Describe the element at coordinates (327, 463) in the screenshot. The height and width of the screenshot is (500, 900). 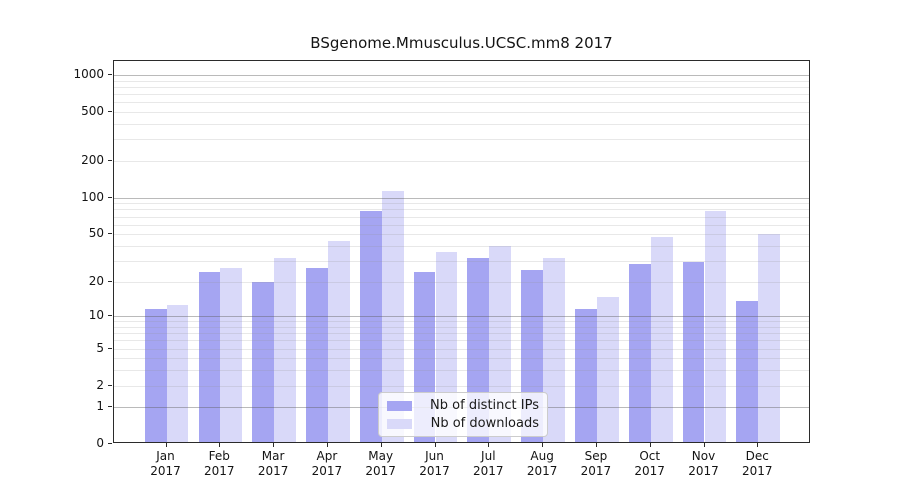
I see `x-tick-label-apr: Apr 2017` at that location.